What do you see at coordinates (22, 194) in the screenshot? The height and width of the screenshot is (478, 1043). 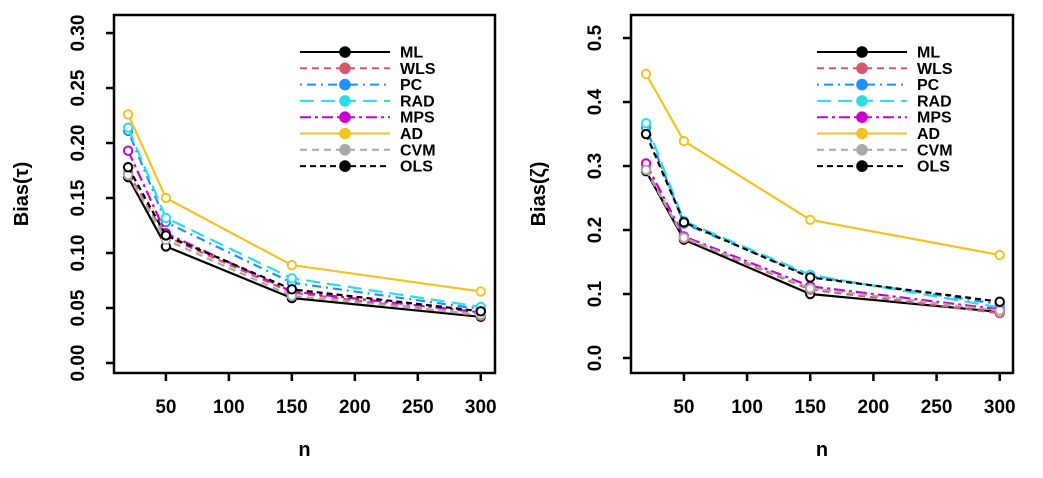 I see `y-axis-label: Bias(τ)` at bounding box center [22, 194].